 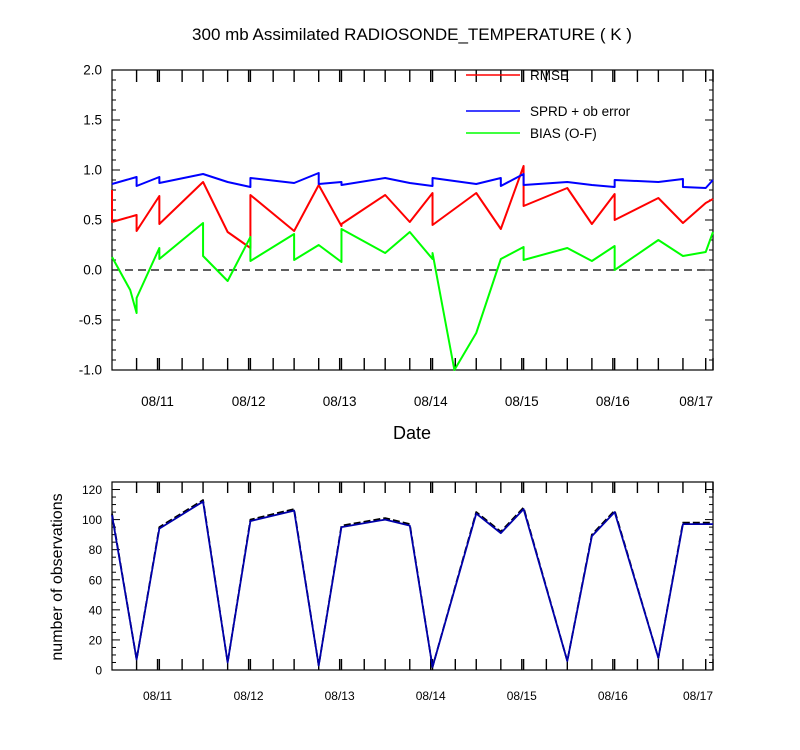 I want to click on y-tick-label: -1.0, so click(x=90, y=370).